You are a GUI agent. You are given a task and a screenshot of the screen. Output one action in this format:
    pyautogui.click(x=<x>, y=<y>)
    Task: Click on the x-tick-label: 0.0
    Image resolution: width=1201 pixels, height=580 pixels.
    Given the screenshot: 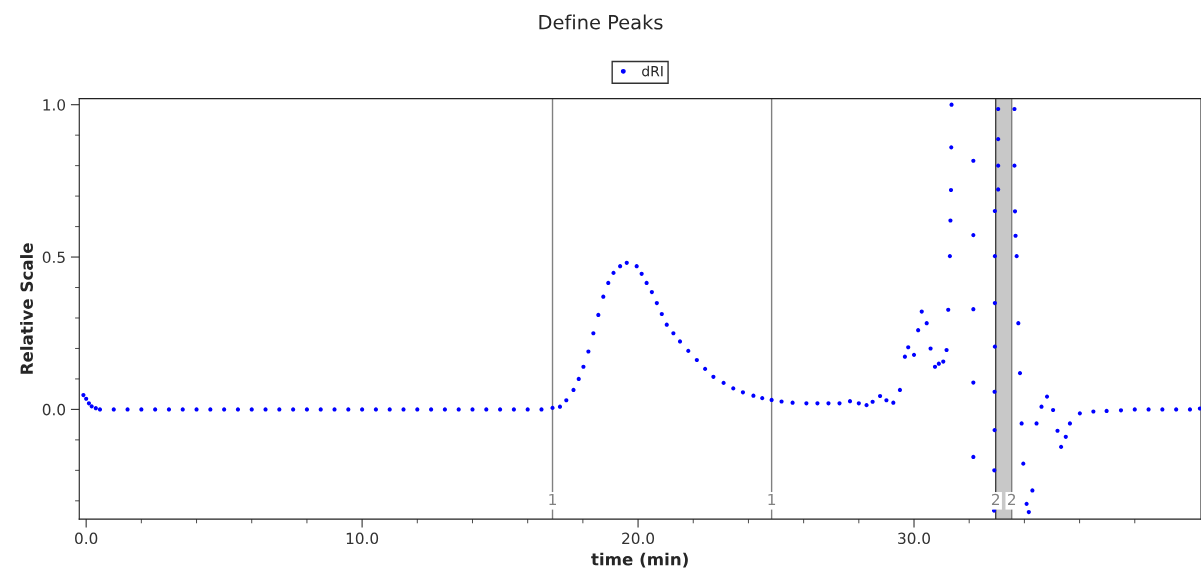 What is the action you would take?
    pyautogui.click(x=86, y=538)
    